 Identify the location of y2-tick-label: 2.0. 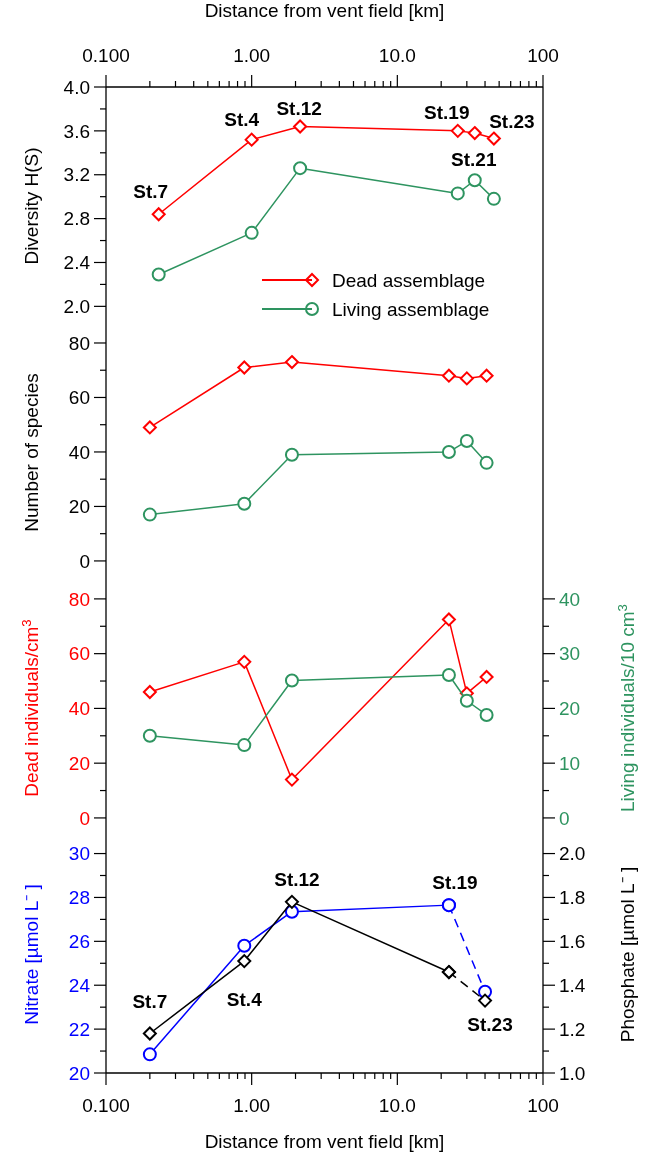
(572, 854).